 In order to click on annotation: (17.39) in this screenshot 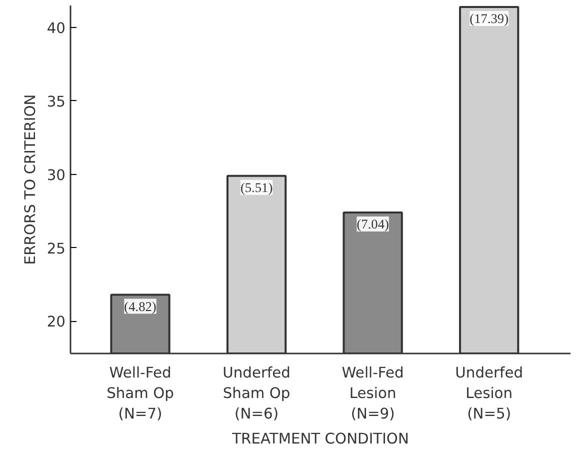, I will do `click(489, 18)`.